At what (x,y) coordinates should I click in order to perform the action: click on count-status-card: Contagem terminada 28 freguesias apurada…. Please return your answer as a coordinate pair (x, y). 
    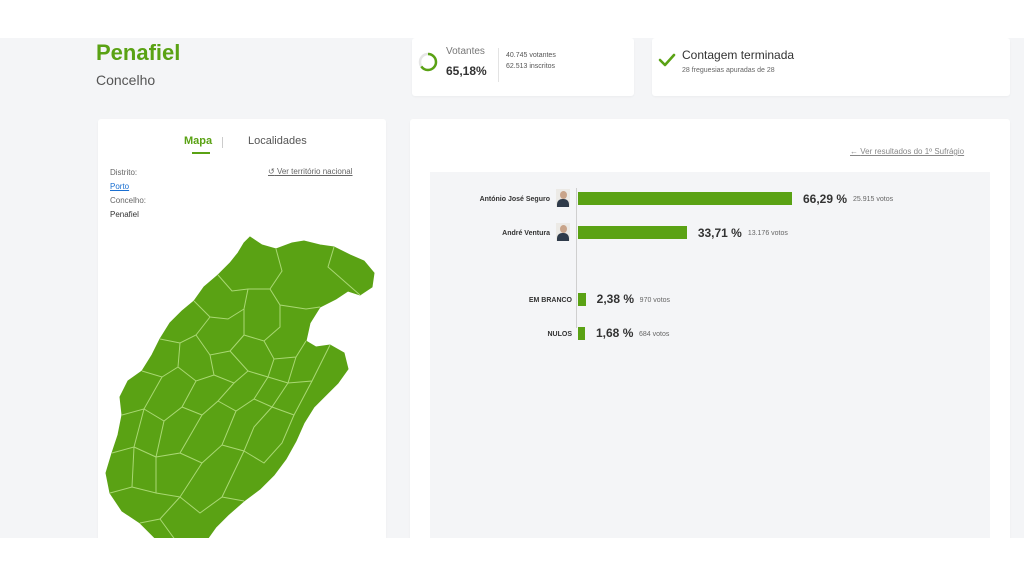
    Looking at the image, I should click on (831, 67).